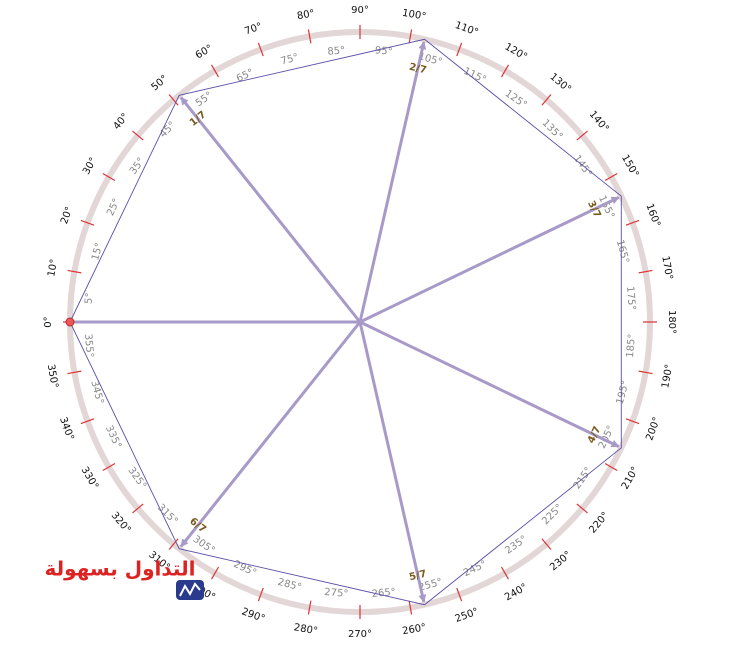 The height and width of the screenshot is (656, 744). I want to click on minor-degree-label: 55°, so click(204, 99).